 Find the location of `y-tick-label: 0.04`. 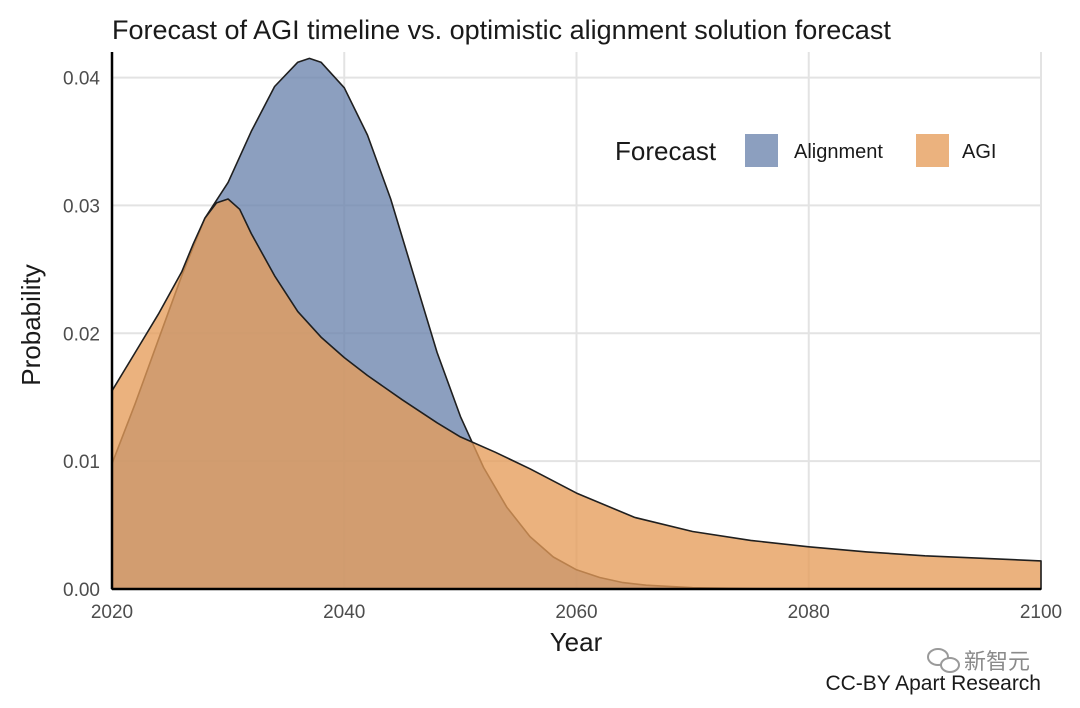

y-tick-label: 0.04 is located at coordinates (81, 79).